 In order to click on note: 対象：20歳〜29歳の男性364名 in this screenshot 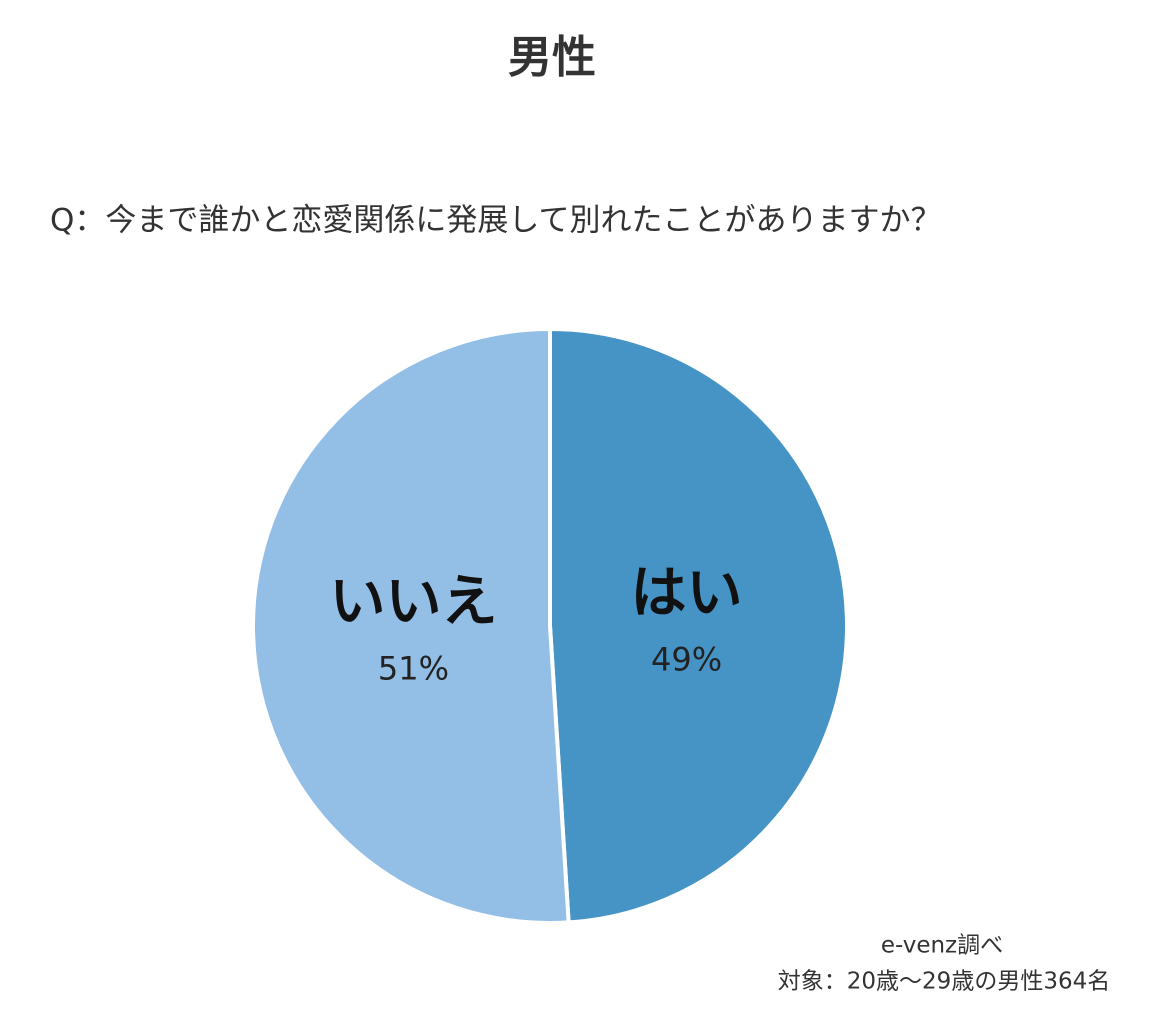, I will do `click(944, 982)`.